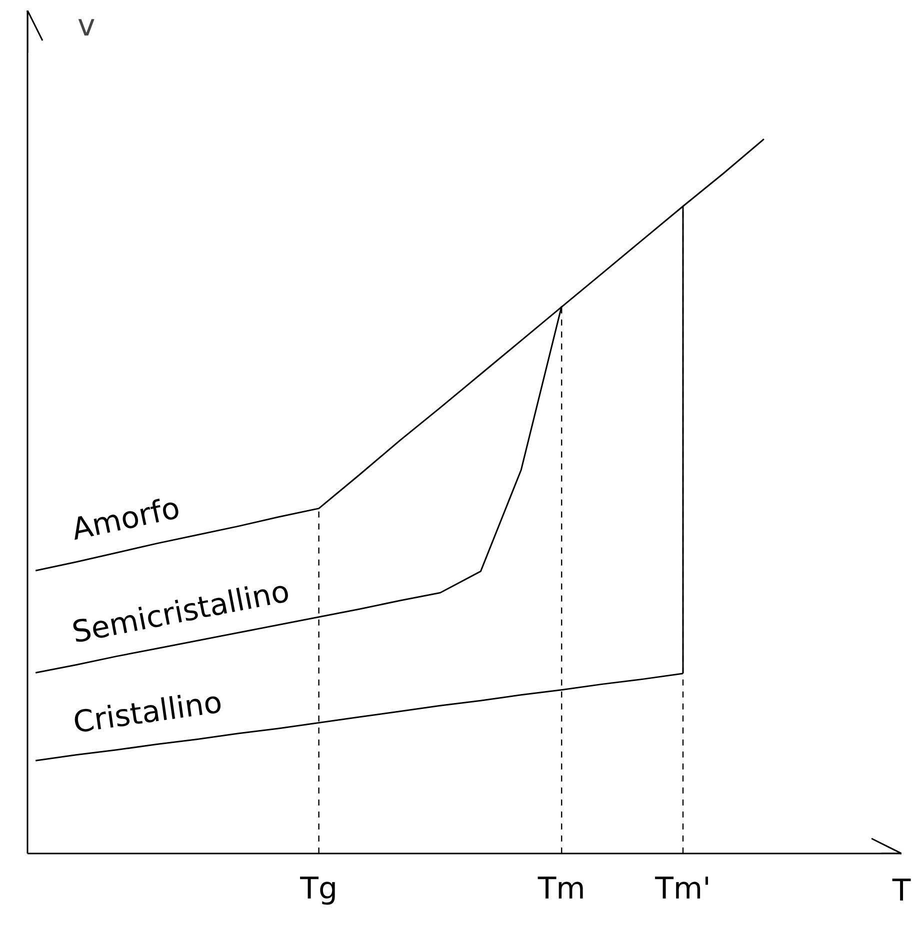 The image size is (915, 933). Describe the element at coordinates (682, 889) in the screenshot. I see `x-tick-label: Tm'` at that location.